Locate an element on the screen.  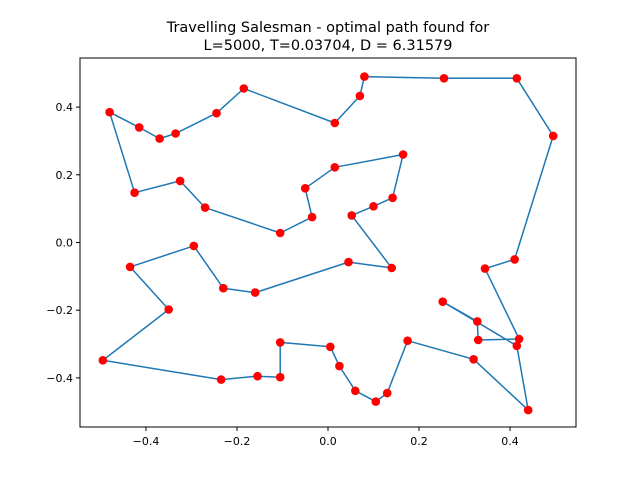
x-tick-label: −0.2 is located at coordinates (237, 441).